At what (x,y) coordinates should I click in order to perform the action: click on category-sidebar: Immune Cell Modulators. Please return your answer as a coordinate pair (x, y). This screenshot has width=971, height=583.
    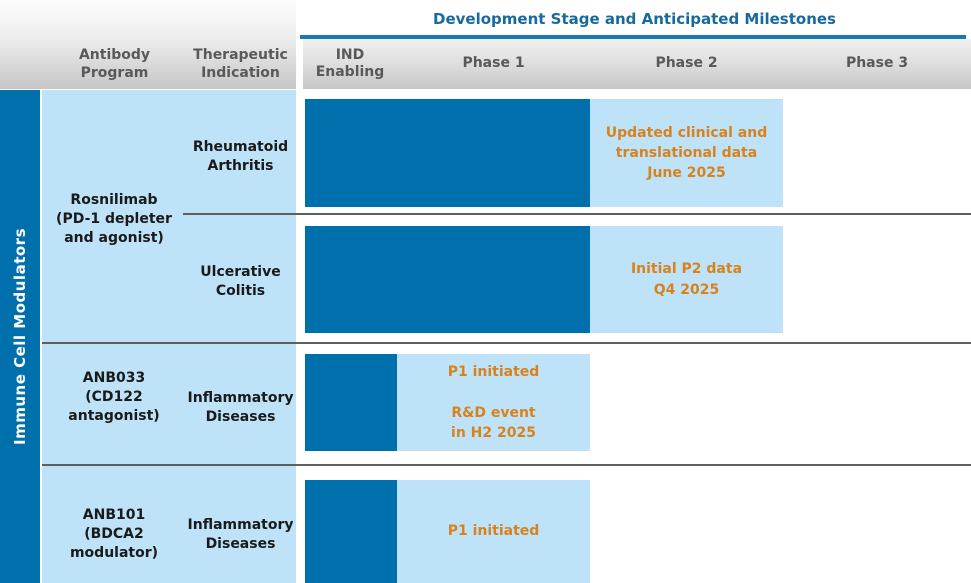
    Looking at the image, I should click on (20, 336).